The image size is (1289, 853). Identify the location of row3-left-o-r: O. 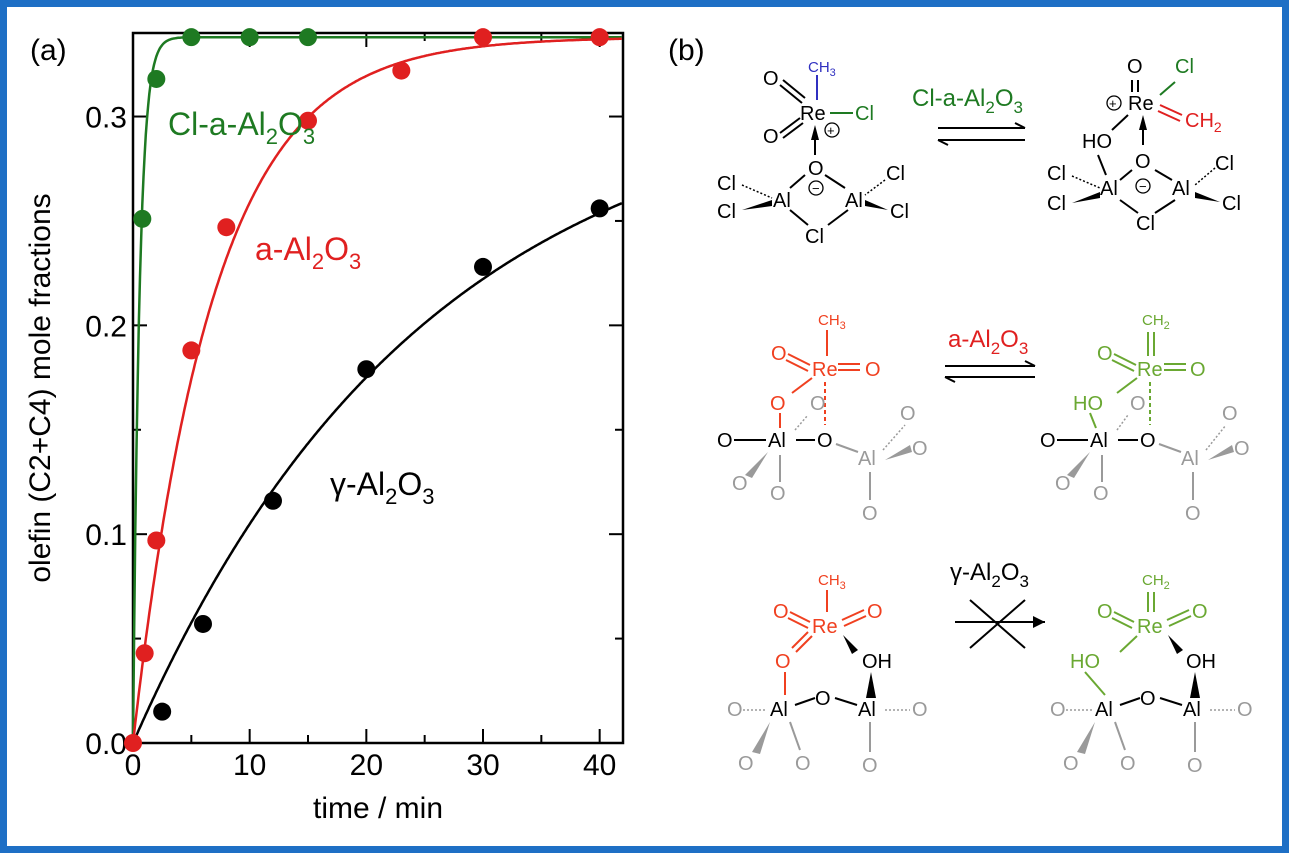
(920, 710).